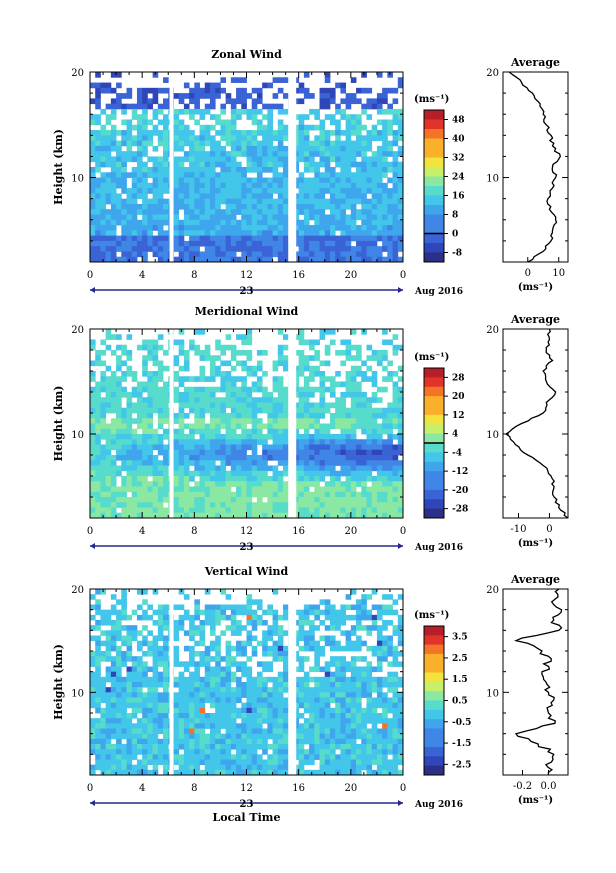  I want to click on colorbar-tick-label: -4, so click(457, 453).